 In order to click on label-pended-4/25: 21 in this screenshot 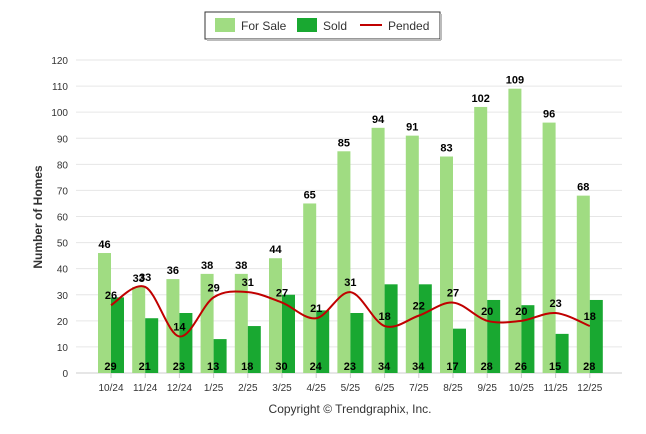, I will do `click(316, 309)`.